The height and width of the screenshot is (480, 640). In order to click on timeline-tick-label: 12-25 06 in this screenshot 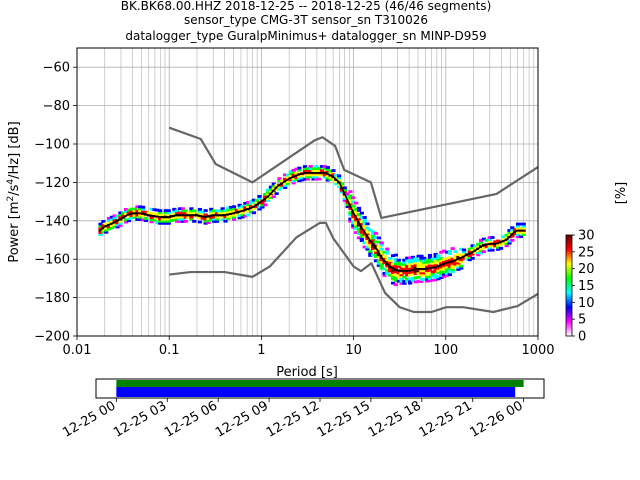, I will do `click(191, 419)`.